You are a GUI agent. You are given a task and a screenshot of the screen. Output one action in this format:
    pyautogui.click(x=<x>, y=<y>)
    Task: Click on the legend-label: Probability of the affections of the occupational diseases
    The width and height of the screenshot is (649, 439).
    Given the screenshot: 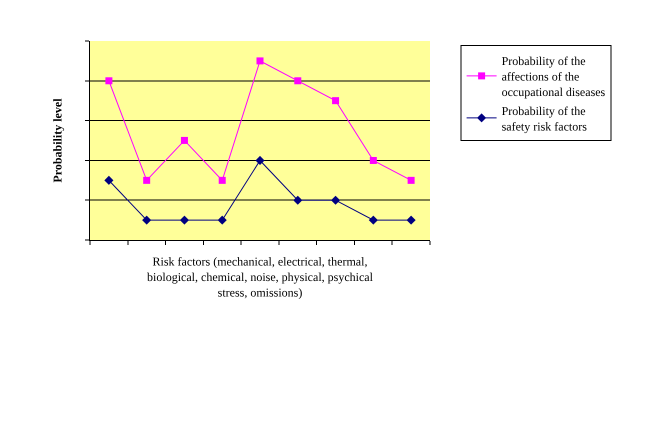 What is the action you would take?
    pyautogui.click(x=554, y=77)
    